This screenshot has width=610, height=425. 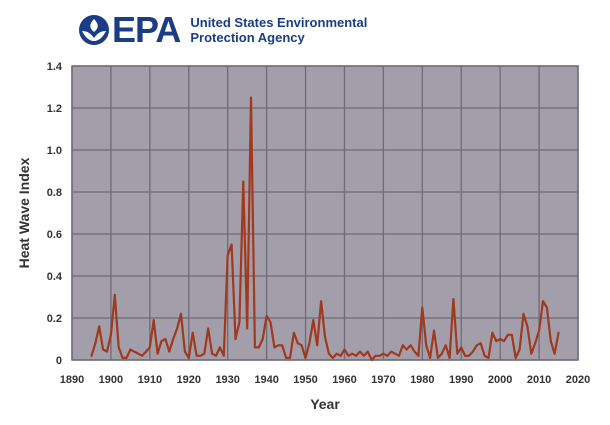 What do you see at coordinates (325, 404) in the screenshot?
I see `x-axis-title: Year` at bounding box center [325, 404].